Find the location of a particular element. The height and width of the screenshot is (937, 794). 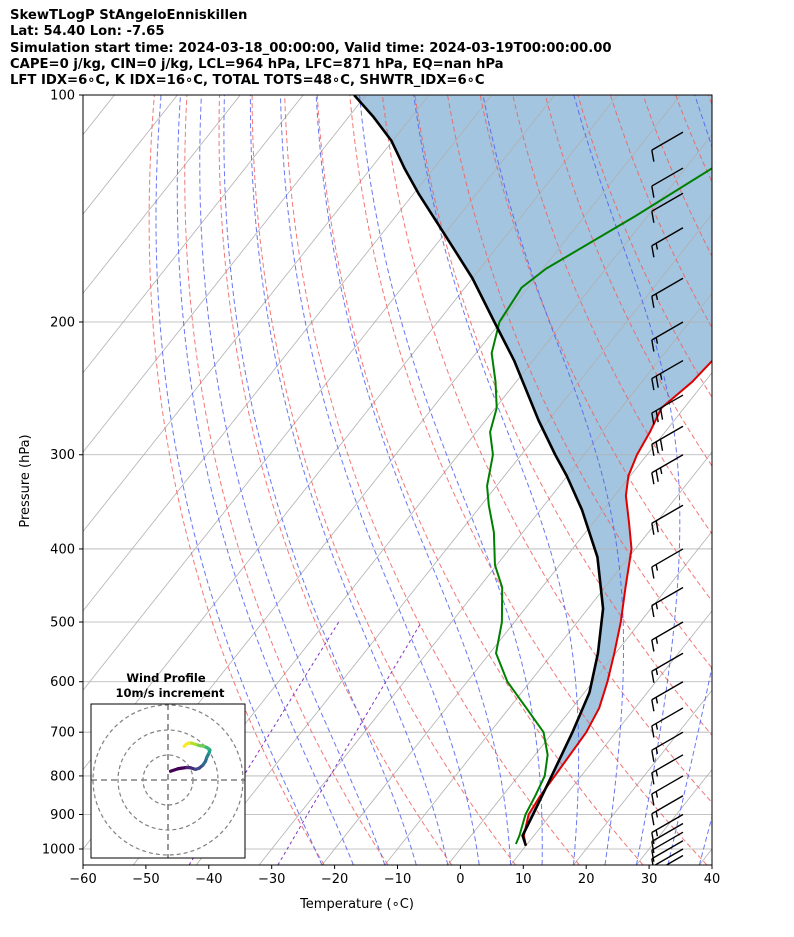

y-tick-label: 300 is located at coordinates (62, 455).